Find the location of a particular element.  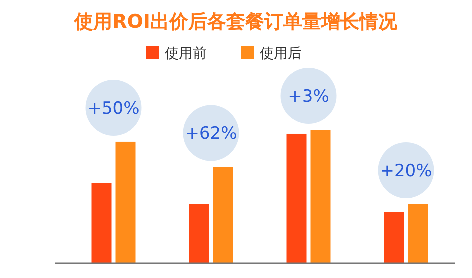

chart-title: 使用ROI出价后各套餐订单量增长情况 is located at coordinates (236, 22).